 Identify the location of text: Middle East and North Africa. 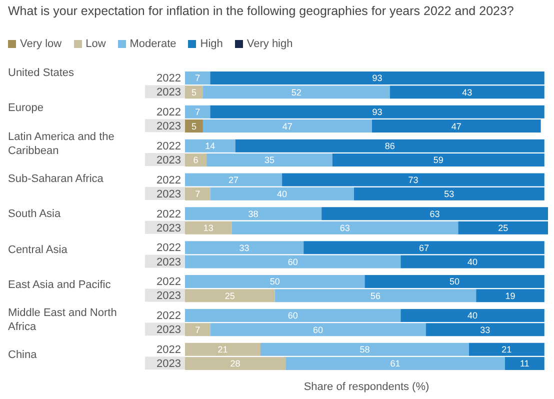
(63, 320).